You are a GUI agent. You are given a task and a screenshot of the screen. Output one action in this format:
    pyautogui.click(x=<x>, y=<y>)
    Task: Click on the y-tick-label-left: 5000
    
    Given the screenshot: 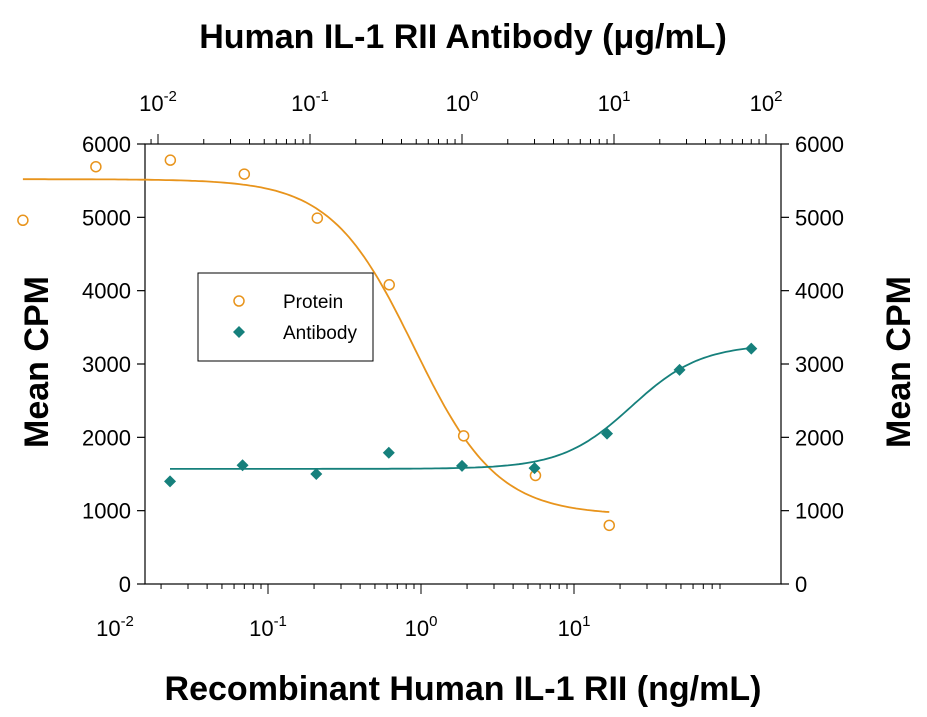 What is the action you would take?
    pyautogui.click(x=106, y=217)
    